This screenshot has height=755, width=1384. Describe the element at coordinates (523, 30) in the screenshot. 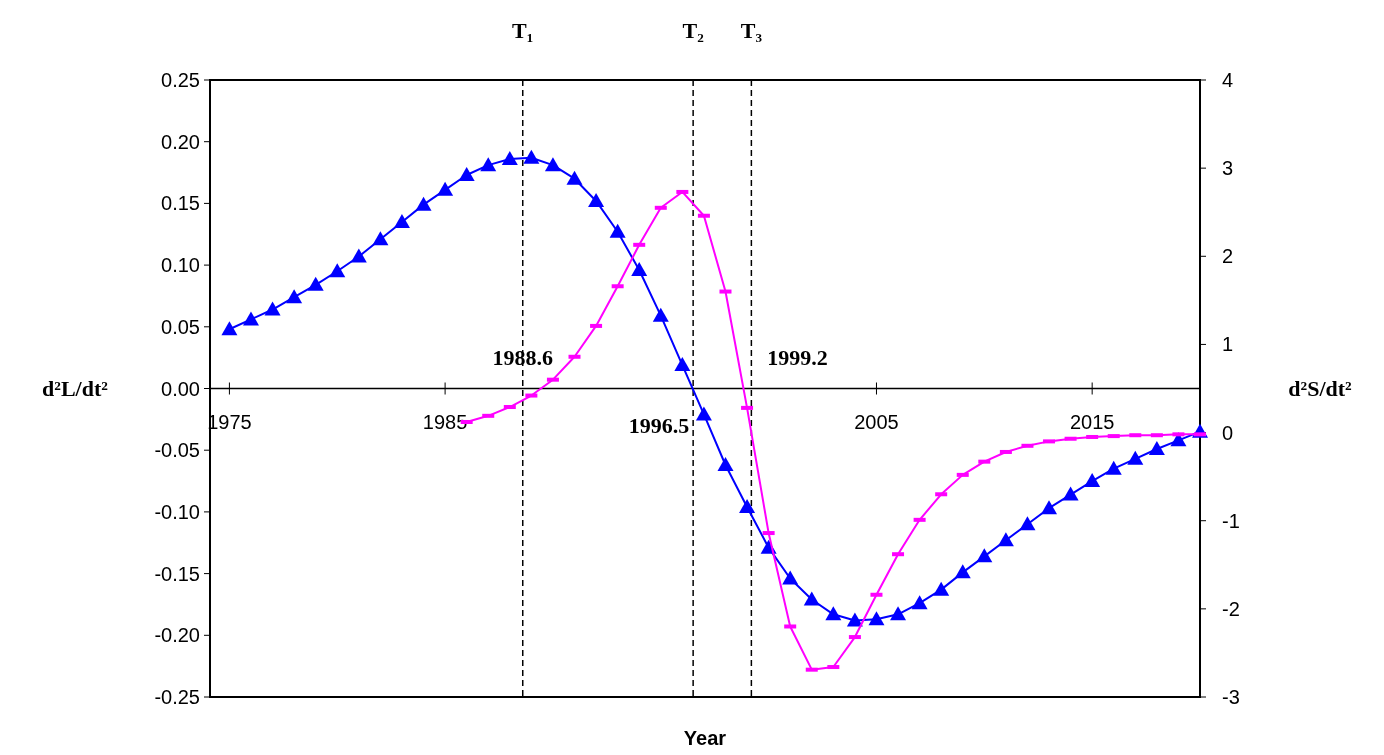

I see `ref-line-label: T₁` at that location.